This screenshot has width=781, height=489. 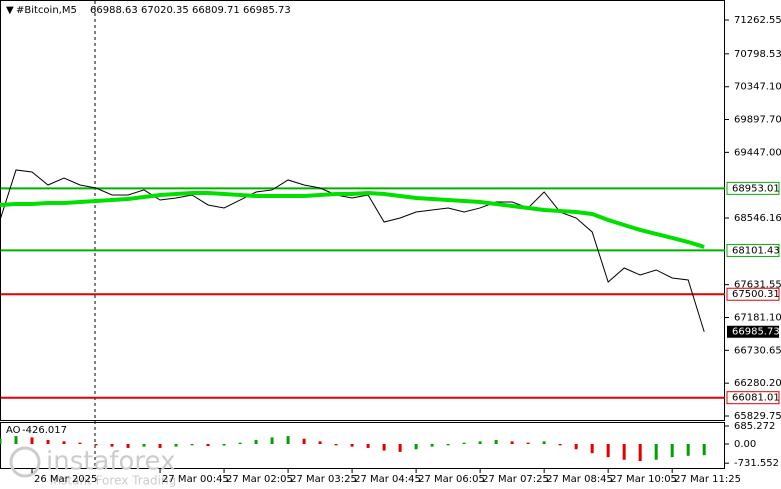 What do you see at coordinates (757, 350) in the screenshot?
I see `y-tick-label: 66730.65` at bounding box center [757, 350].